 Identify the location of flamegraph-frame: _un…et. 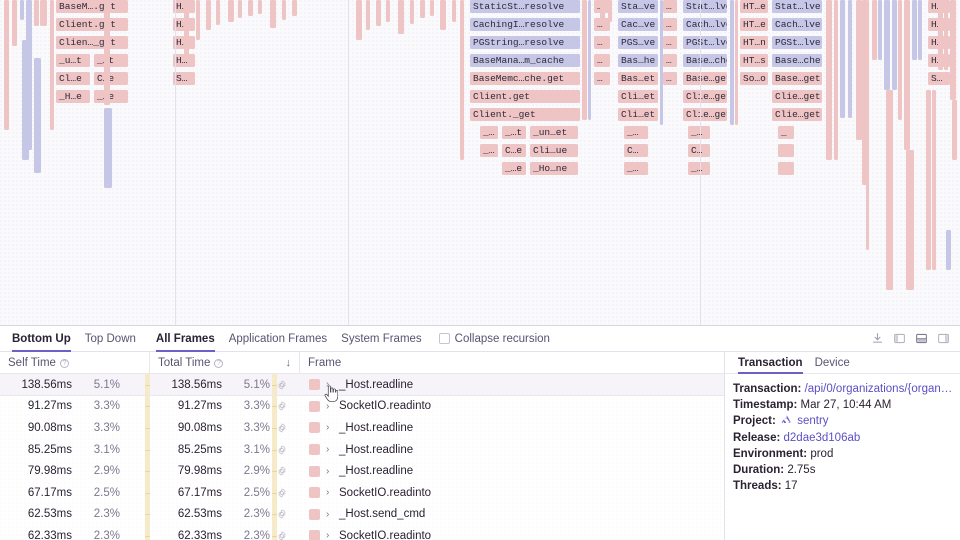
(554, 132).